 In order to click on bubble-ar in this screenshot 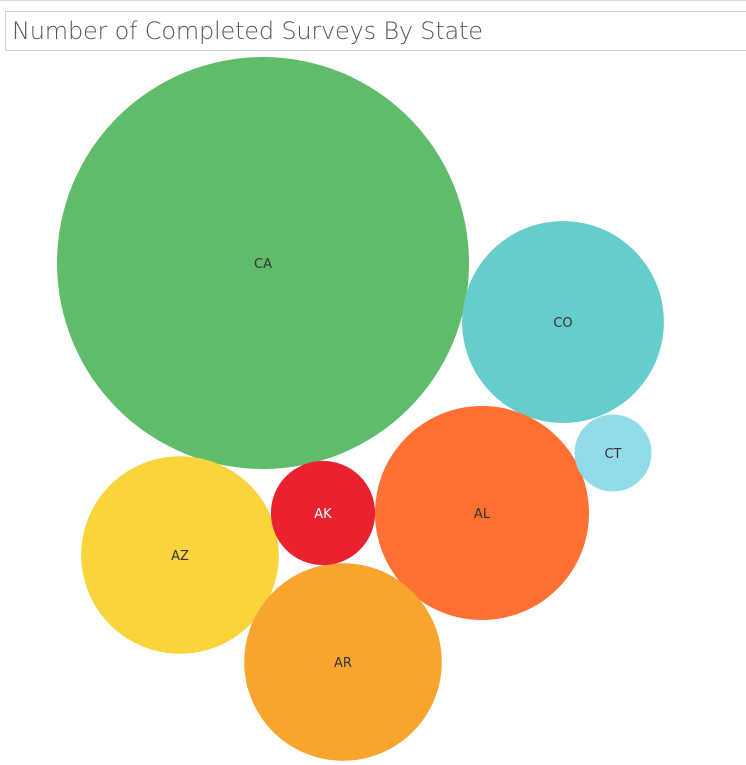, I will do `click(343, 662)`.